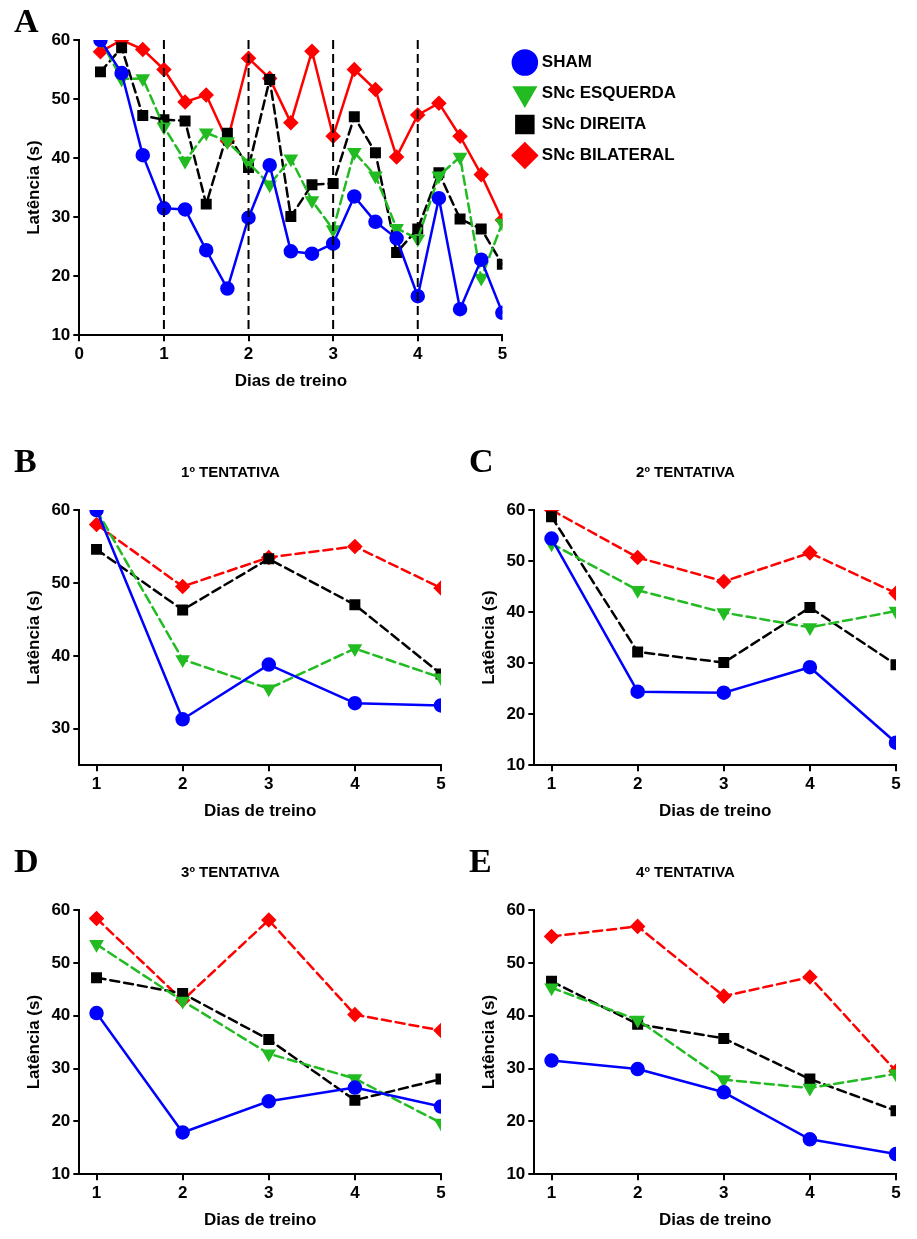  Describe the element at coordinates (25, 460) in the screenshot. I see `text: B` at that location.